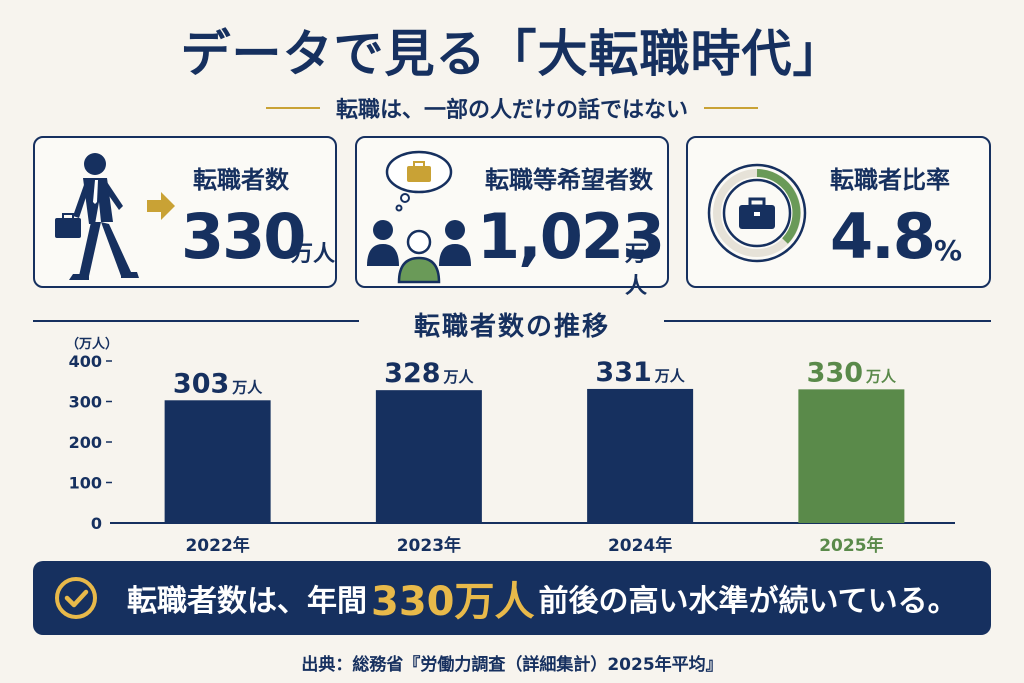 The image size is (1024, 683). Describe the element at coordinates (731, 108) in the screenshot. I see `subtitle-right-rule` at that location.